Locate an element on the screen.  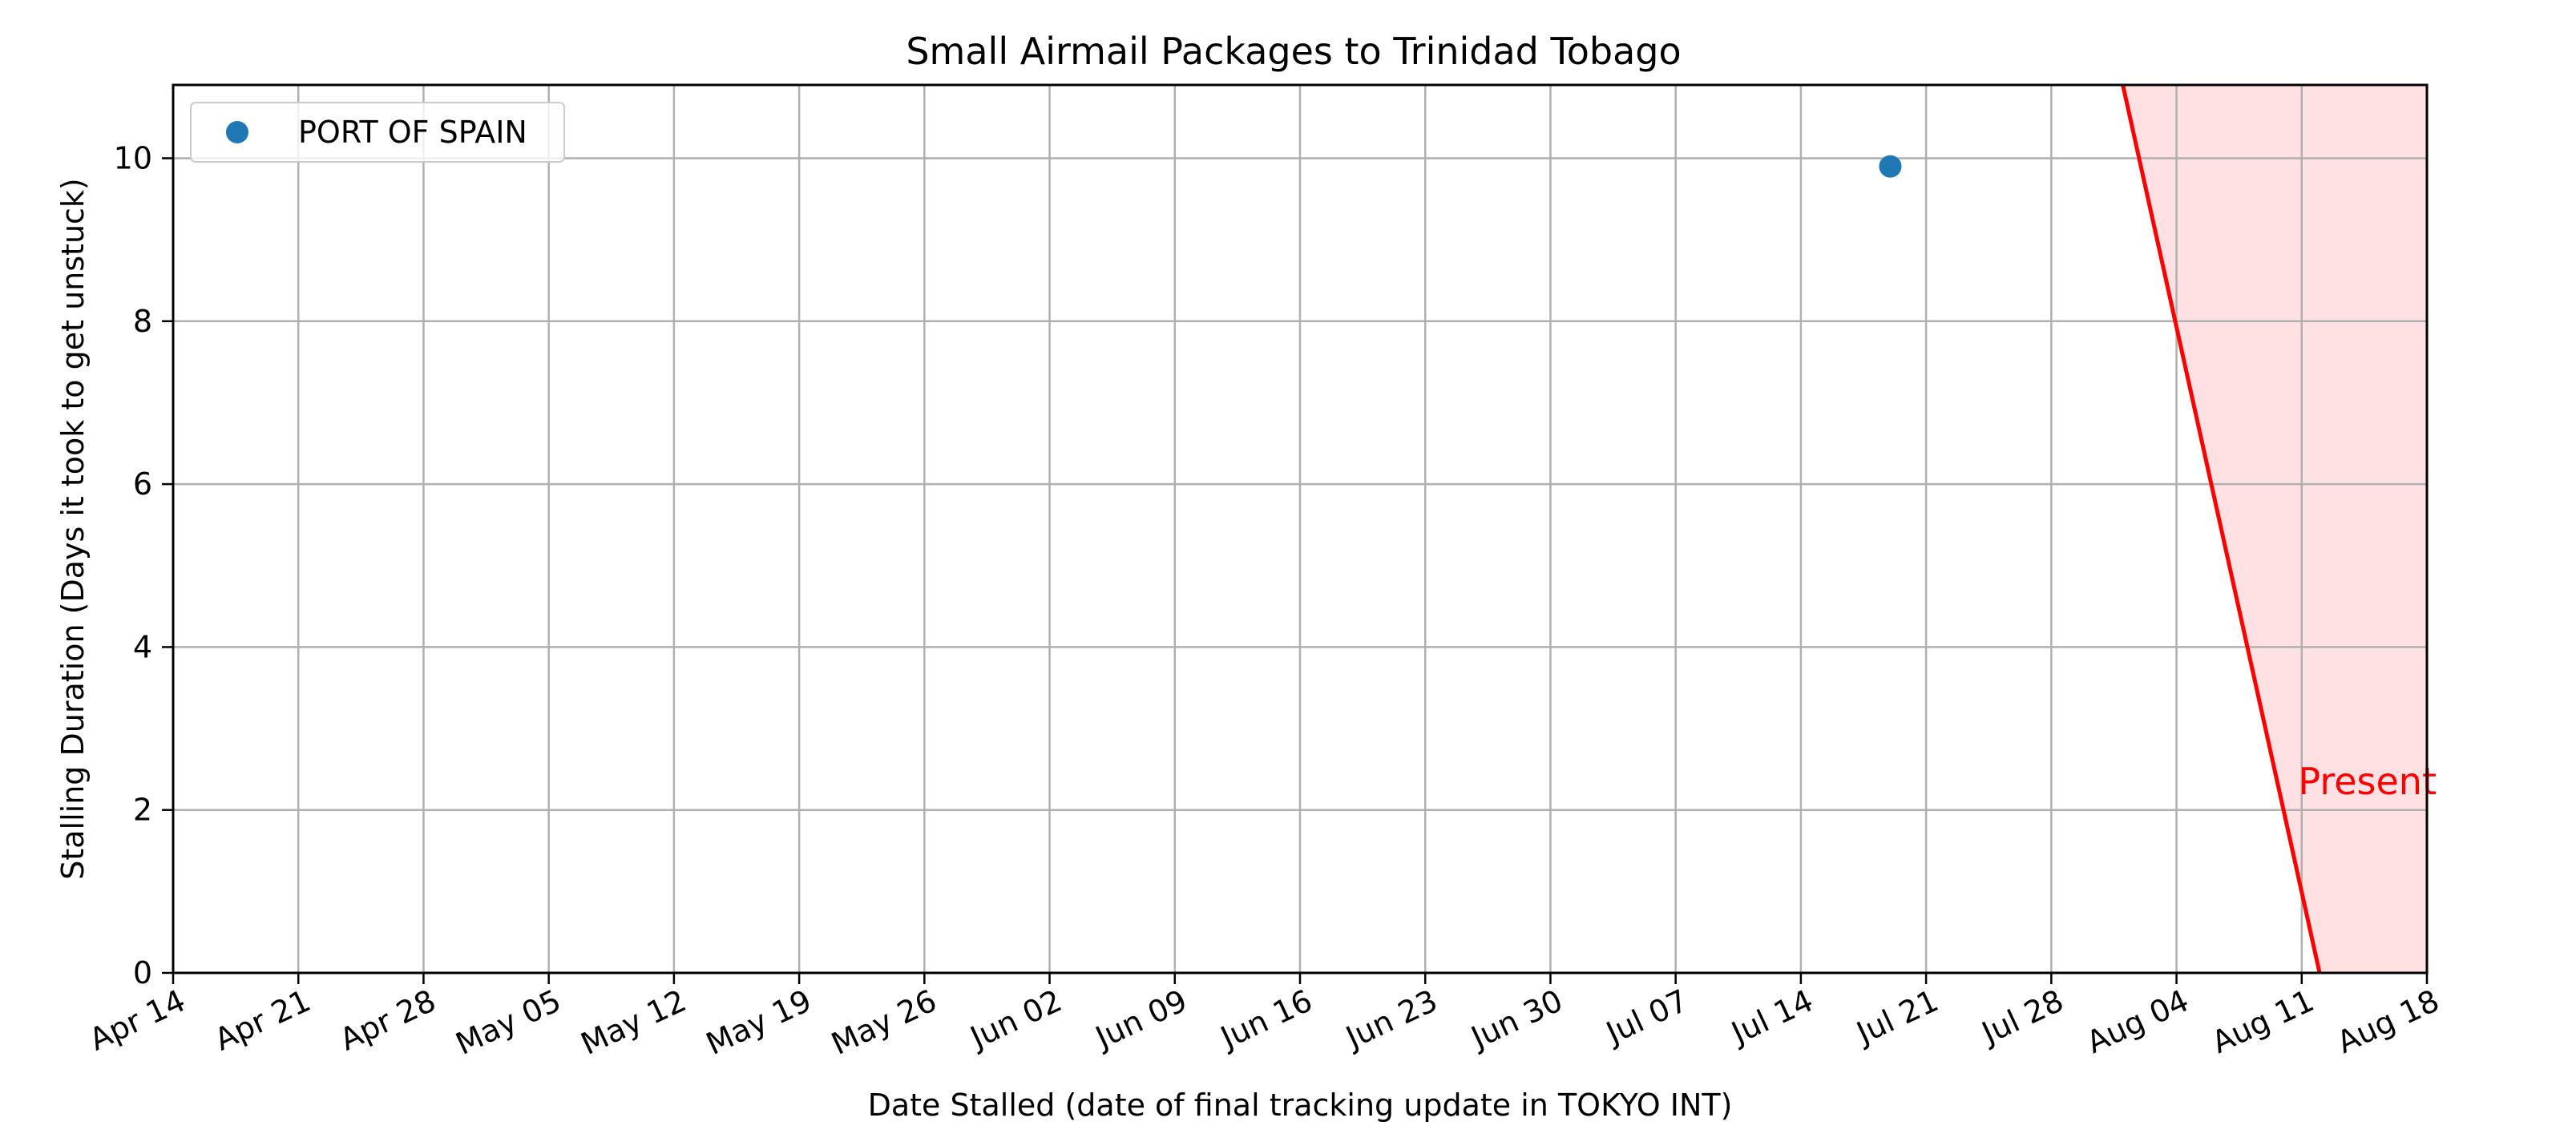
data-point is located at coordinates (1891, 166).